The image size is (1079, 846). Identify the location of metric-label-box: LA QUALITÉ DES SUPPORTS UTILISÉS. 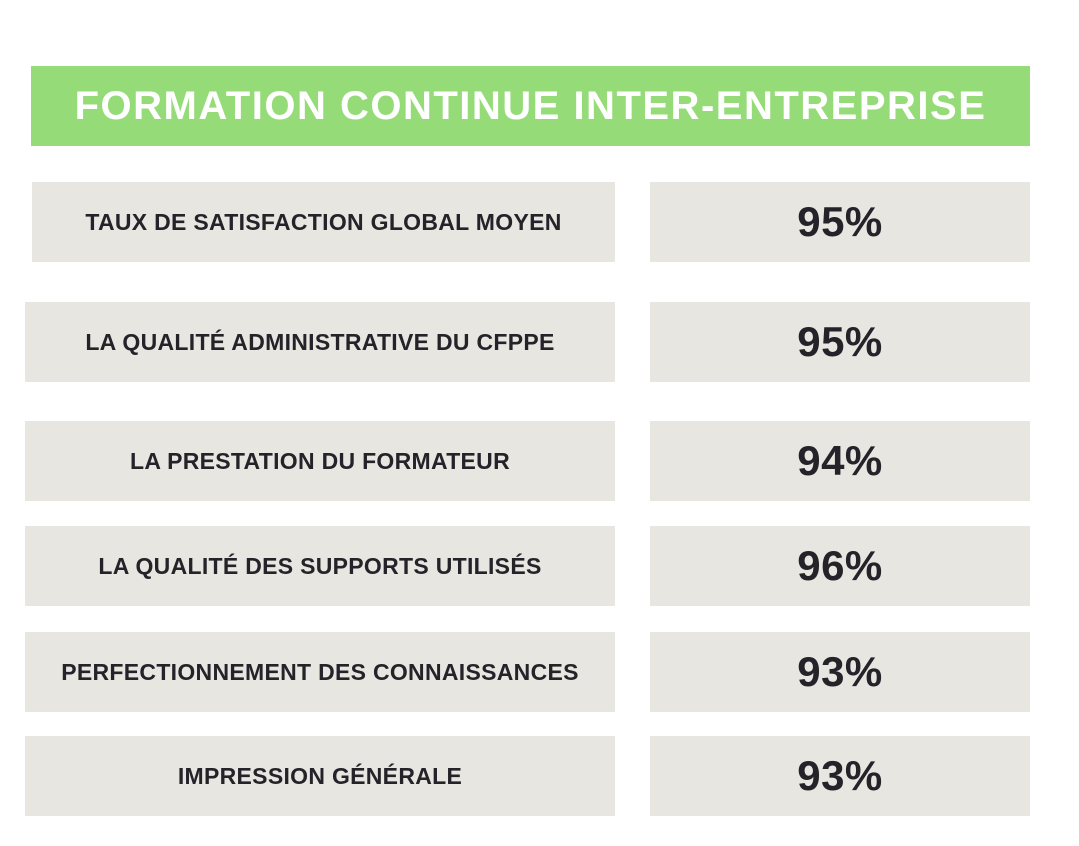
(320, 566).